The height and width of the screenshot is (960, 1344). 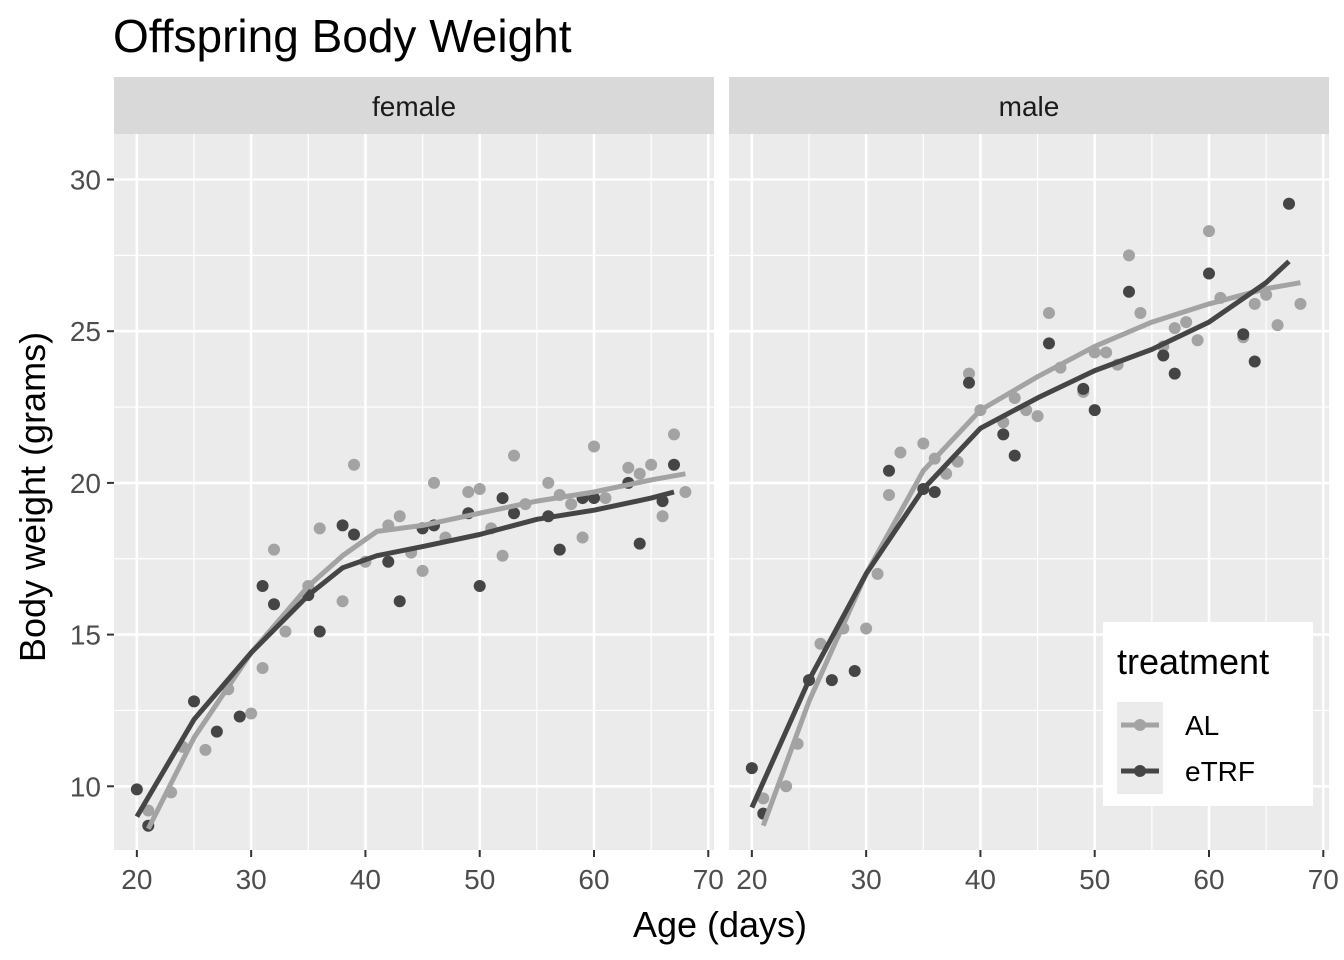 I want to click on strip-female, so click(x=414, y=105).